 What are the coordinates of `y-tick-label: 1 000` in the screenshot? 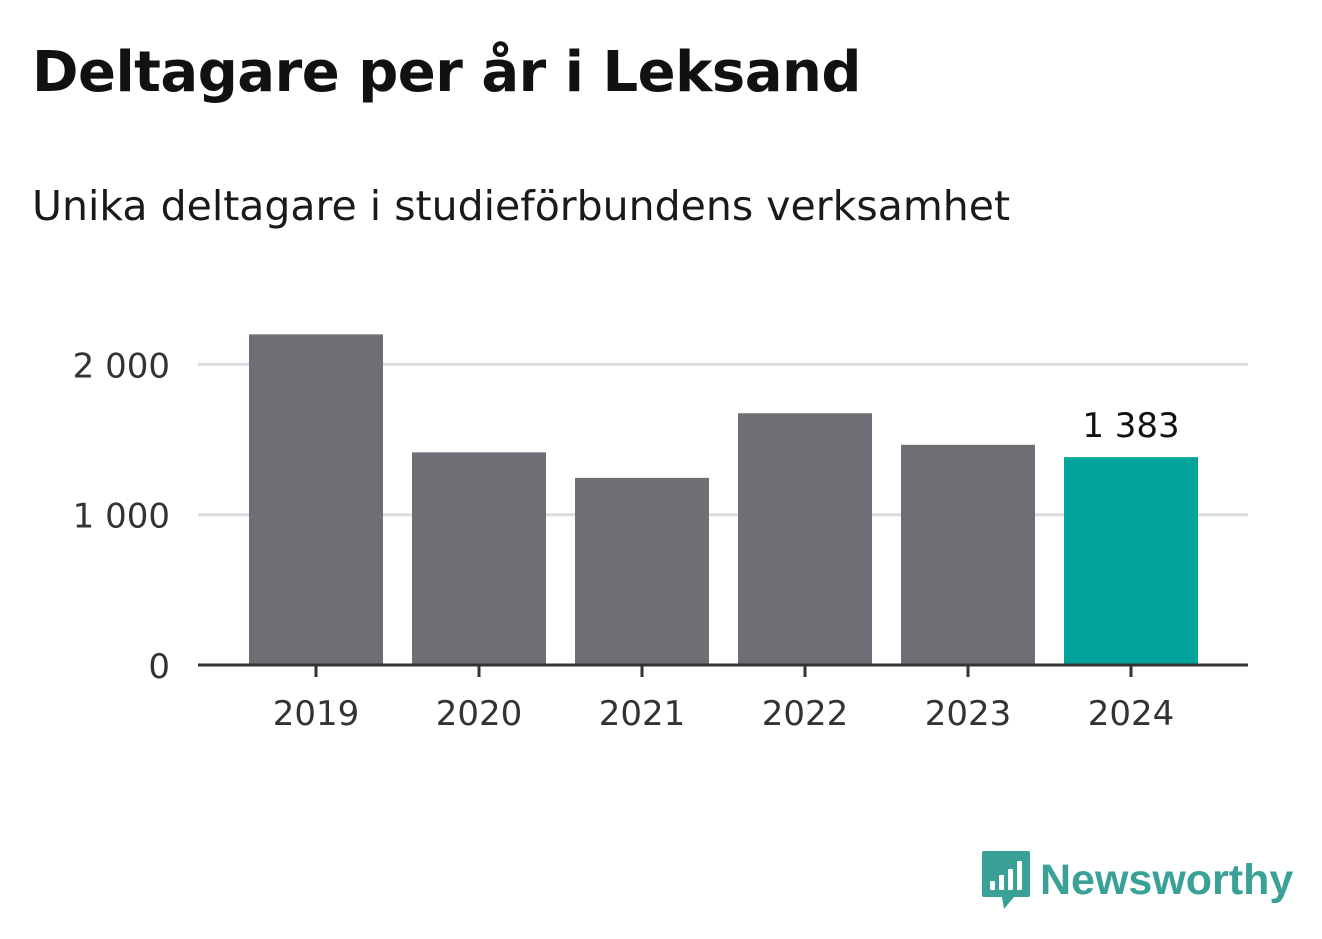 It's located at (121, 517).